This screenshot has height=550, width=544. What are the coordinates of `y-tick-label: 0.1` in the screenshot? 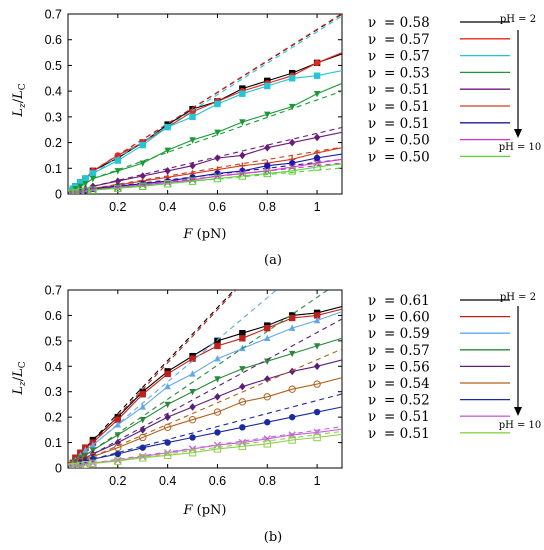 It's located at (53, 443).